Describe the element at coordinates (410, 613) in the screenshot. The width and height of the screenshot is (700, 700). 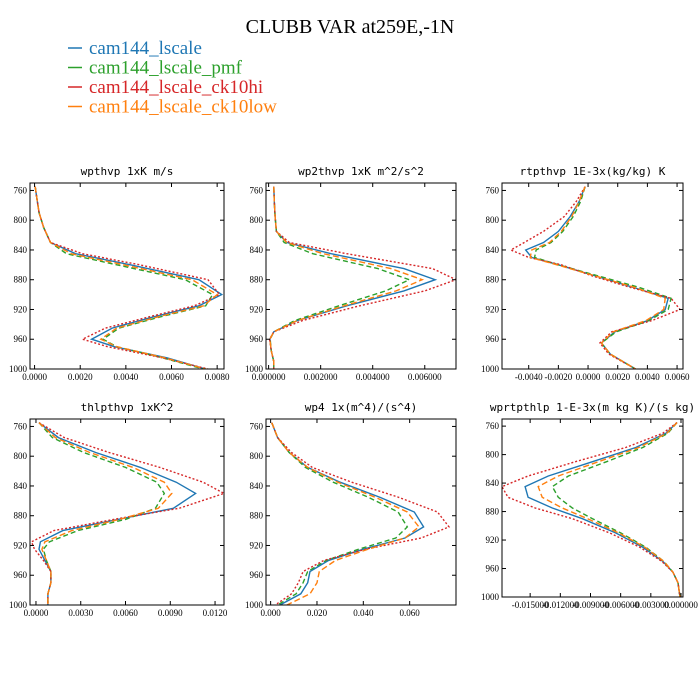
I see `x-tick-label: 0.060` at that location.